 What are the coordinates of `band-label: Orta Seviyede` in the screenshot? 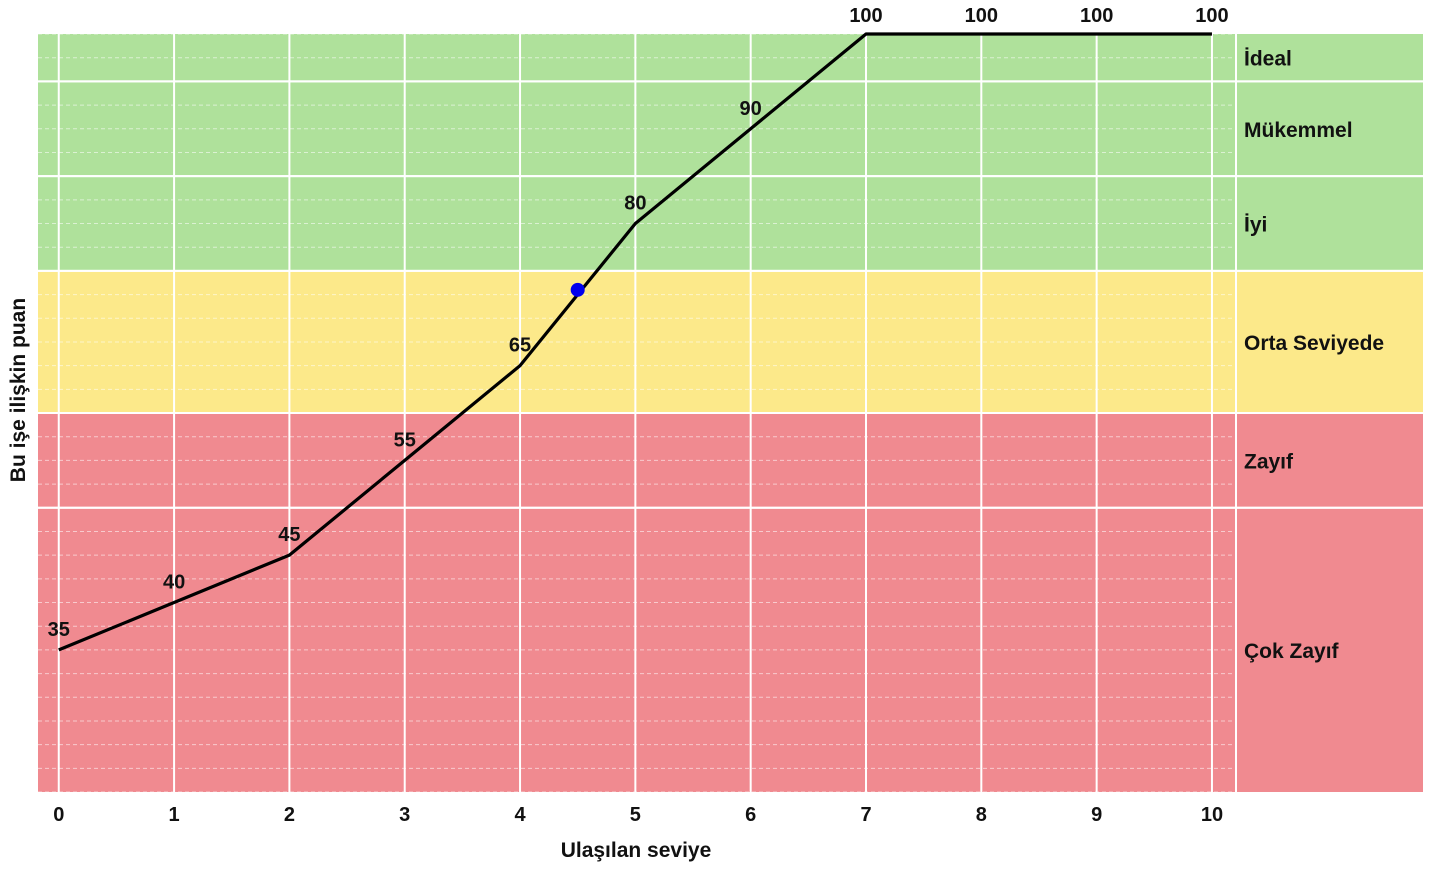 It's located at (1314, 343).